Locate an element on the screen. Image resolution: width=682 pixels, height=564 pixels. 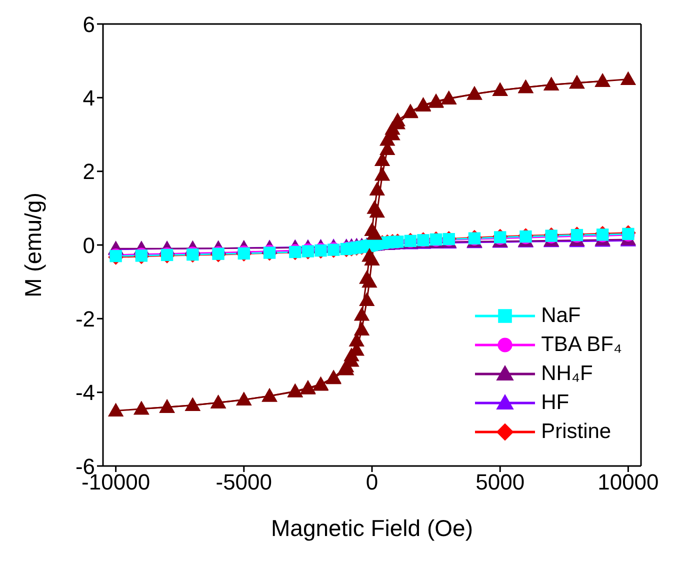
y-tick-label: 6 is located at coordinates (88, 24).